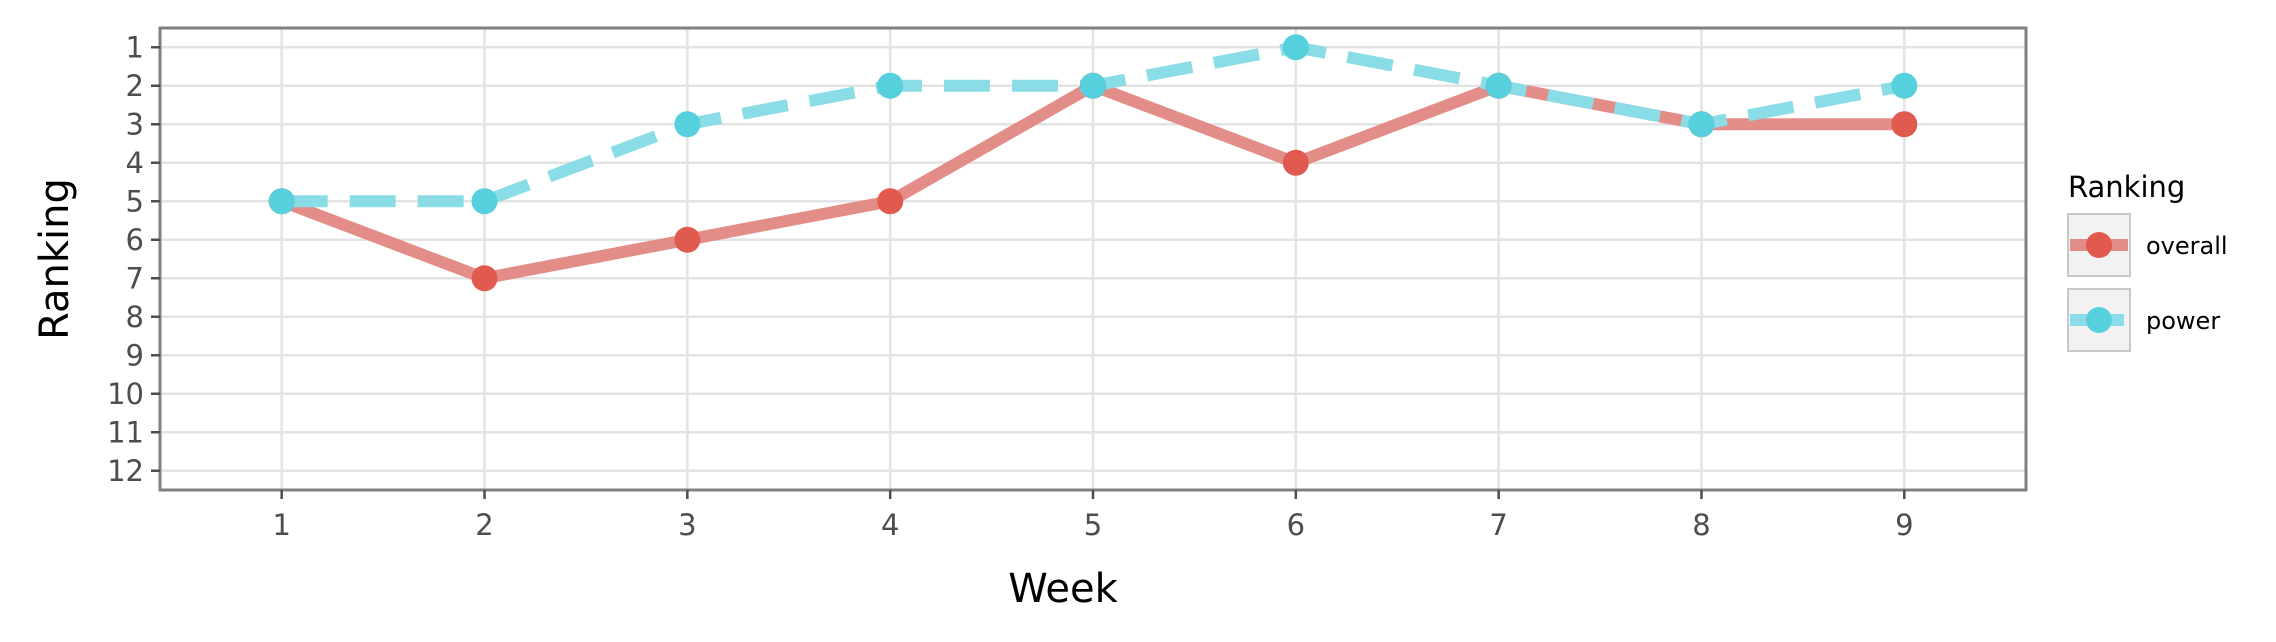 This screenshot has height=642, width=2276. Describe the element at coordinates (1498, 525) in the screenshot. I see `x-tick-label-7: 7` at that location.